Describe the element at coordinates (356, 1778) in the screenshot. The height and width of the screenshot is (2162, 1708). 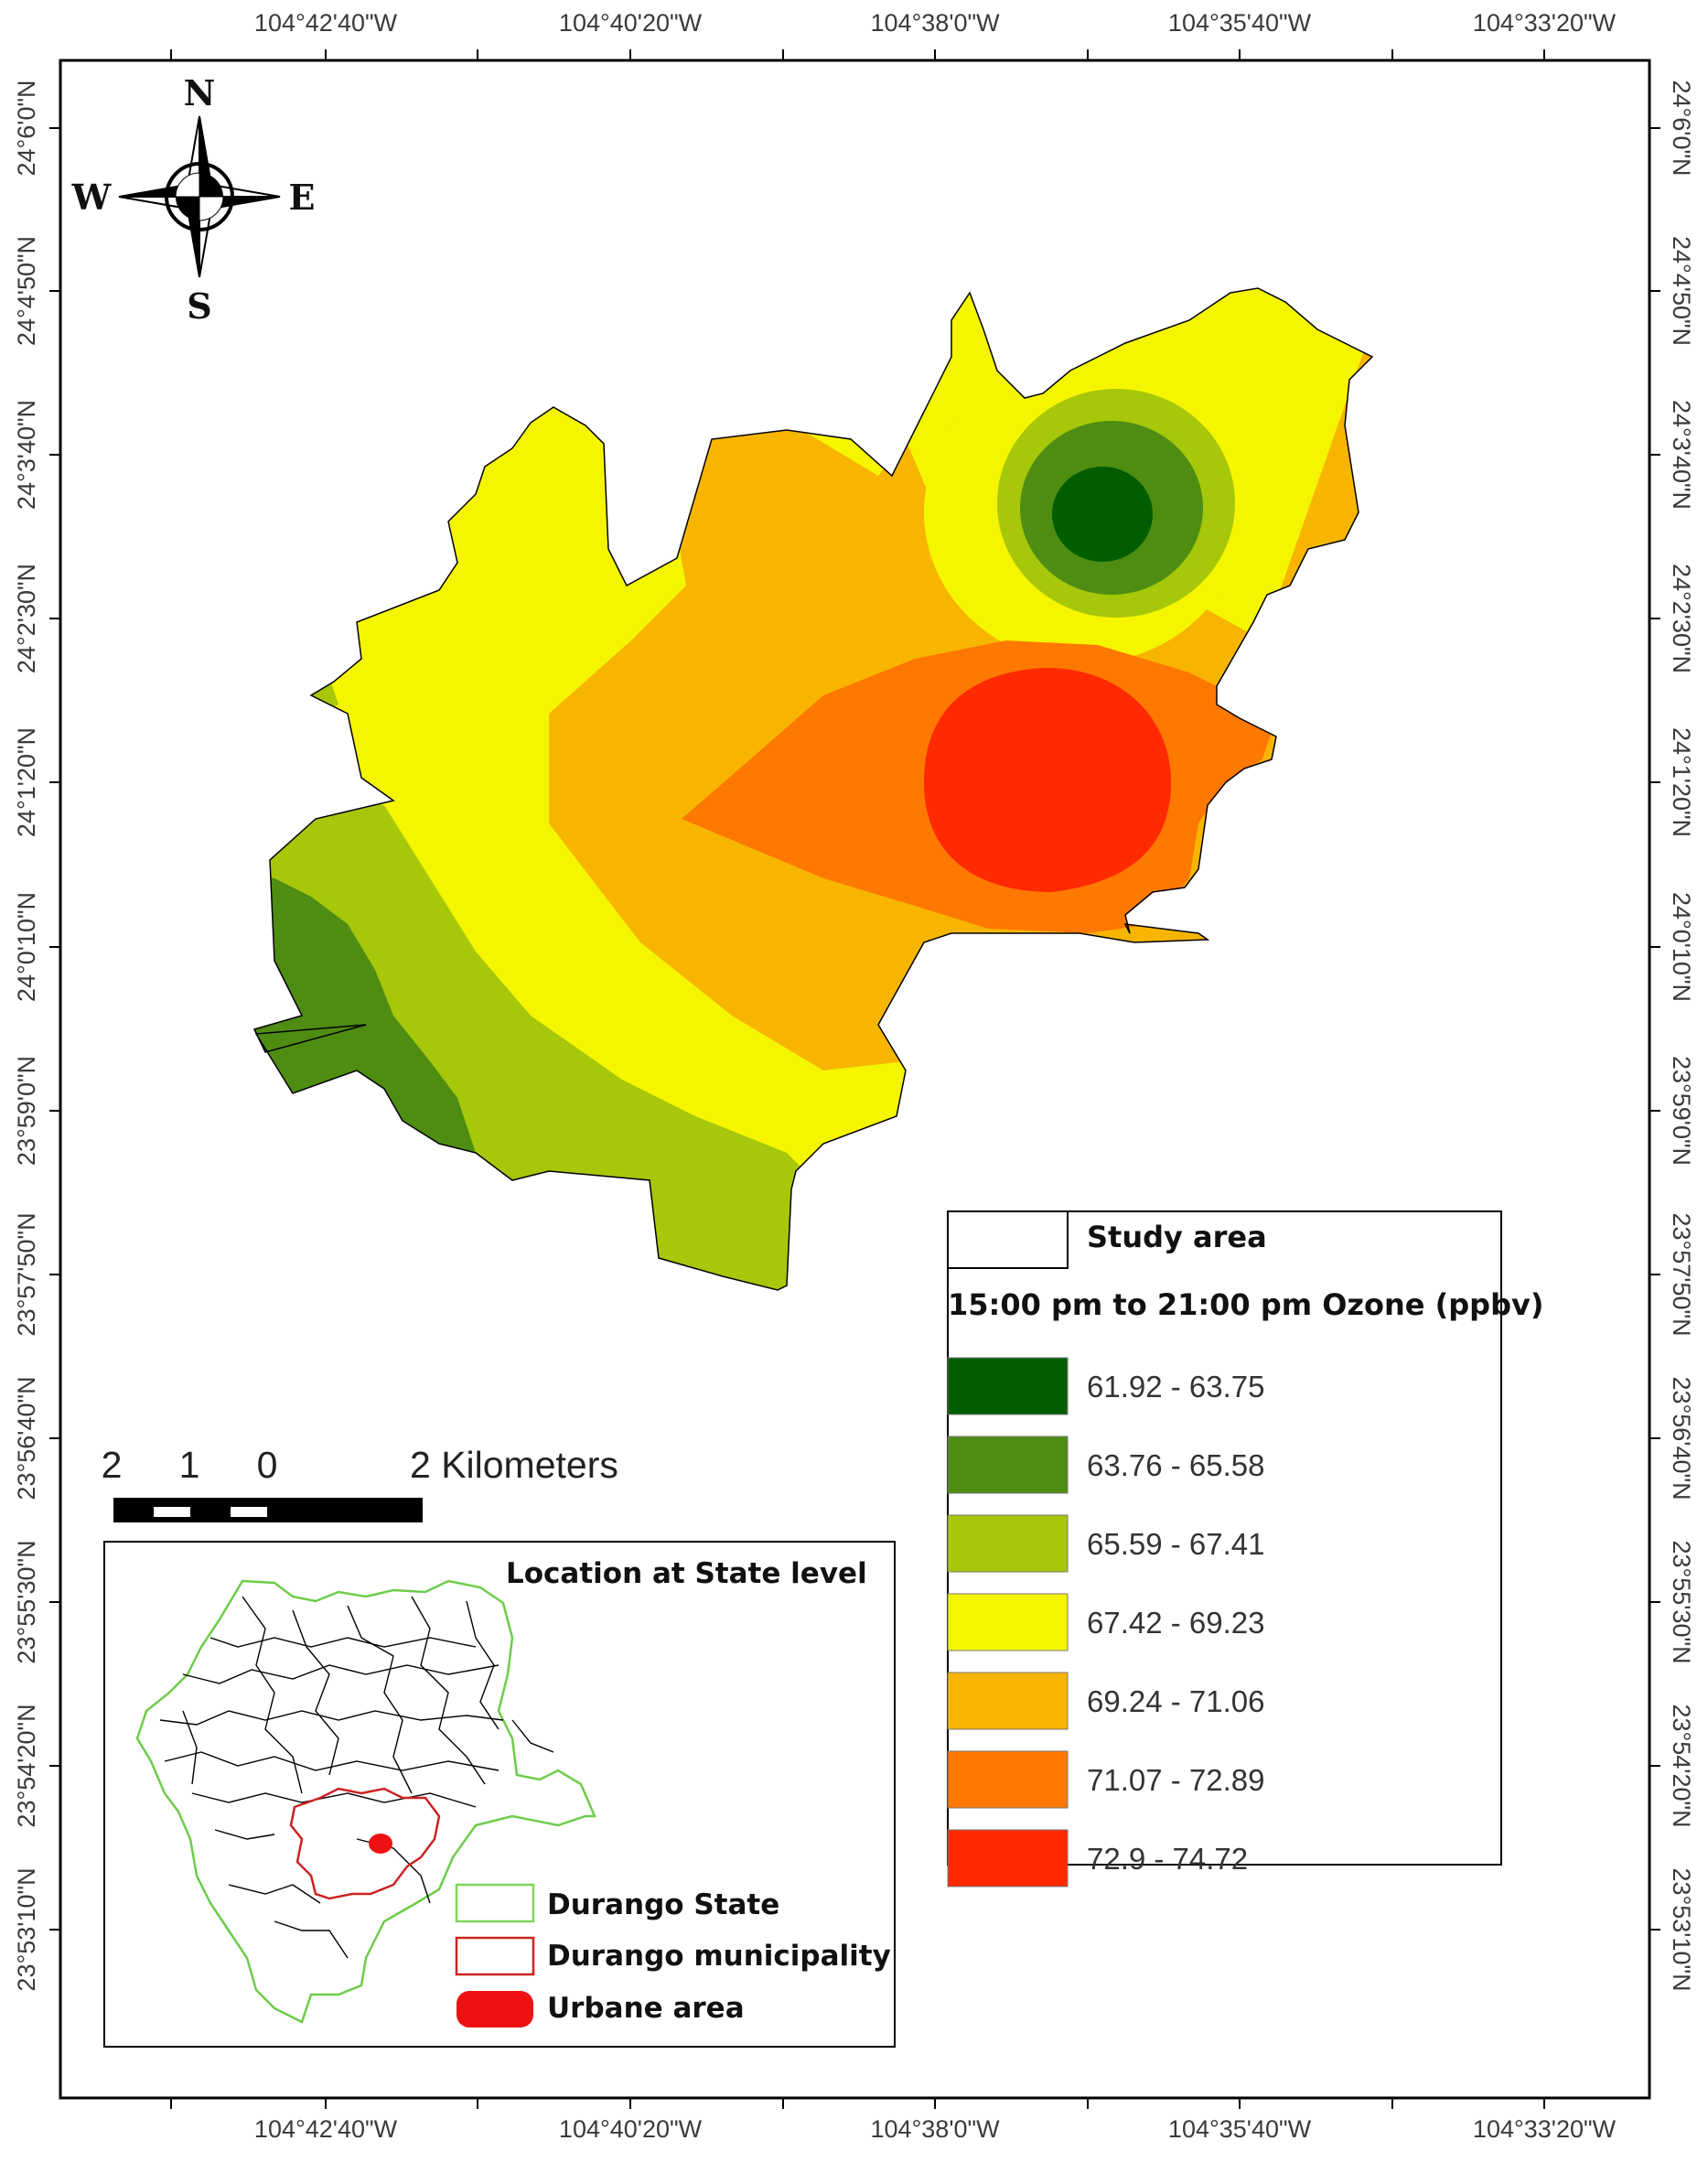
I see `municipality-lines` at that location.